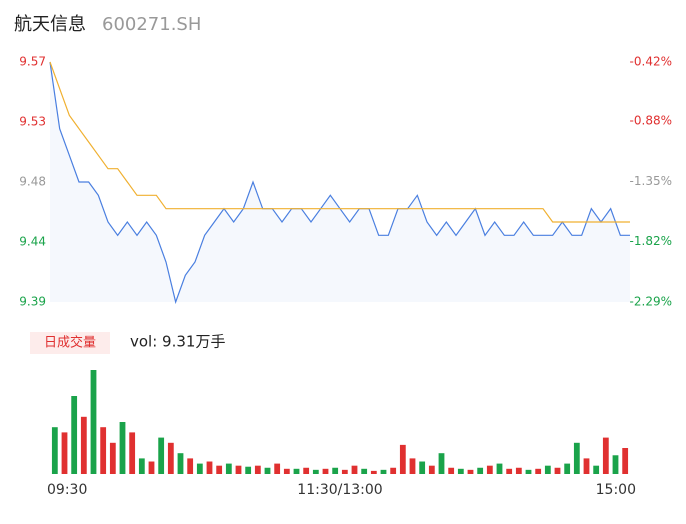  Describe the element at coordinates (339, 490) in the screenshot. I see `x-tick-label: 11:30/13:00` at that location.